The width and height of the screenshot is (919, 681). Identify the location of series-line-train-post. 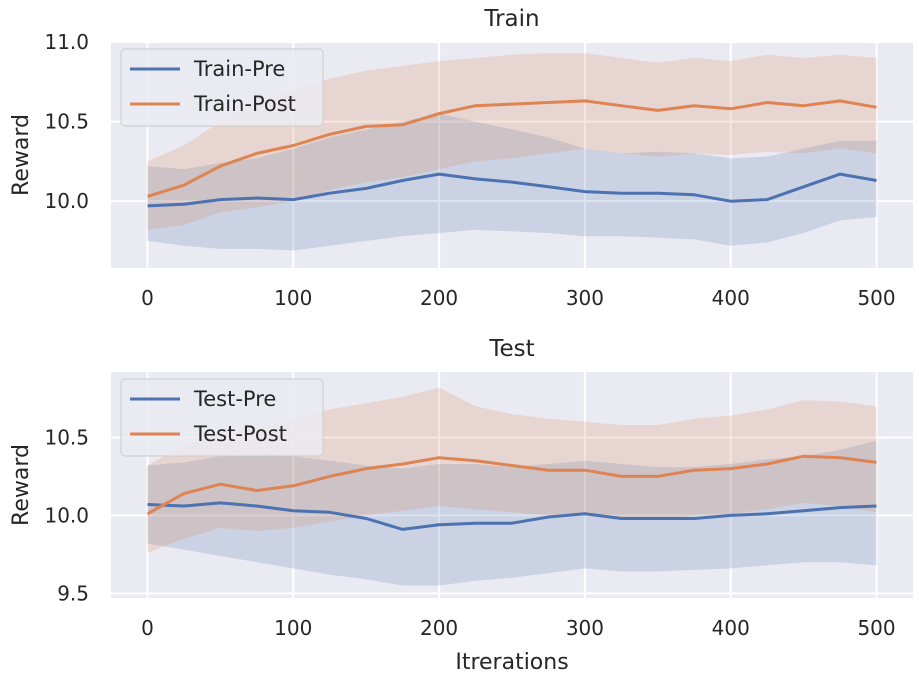
(512, 148).